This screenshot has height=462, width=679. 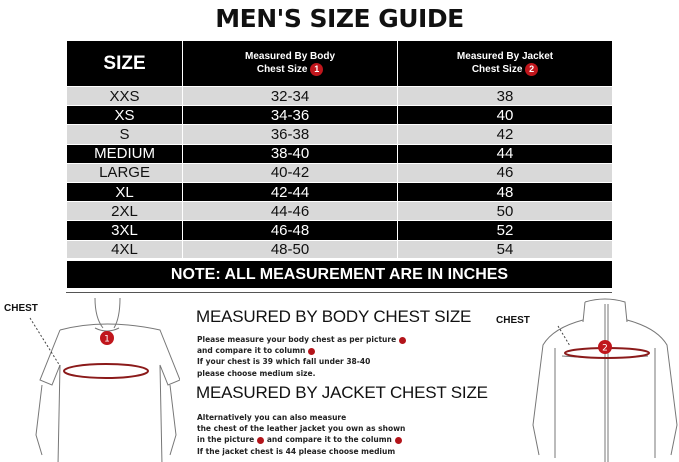 I want to click on jacket-line: in the picture, so click(x=226, y=440).